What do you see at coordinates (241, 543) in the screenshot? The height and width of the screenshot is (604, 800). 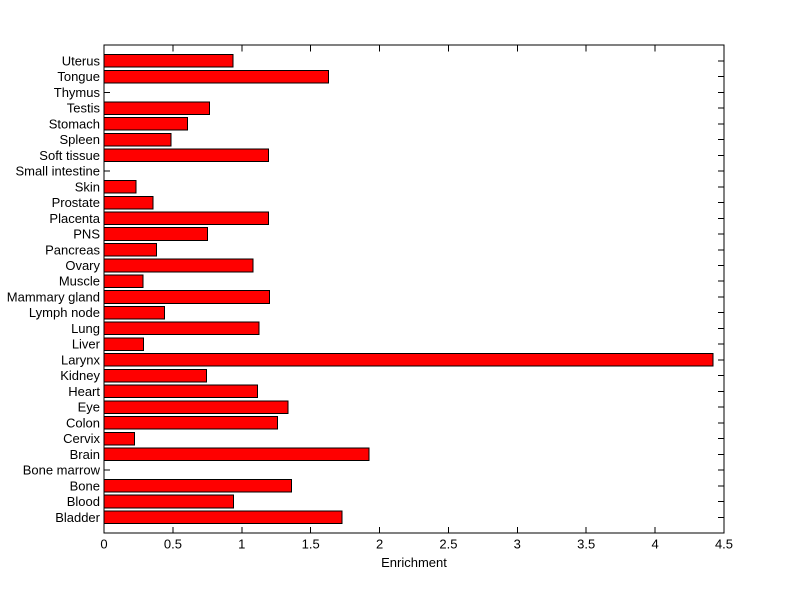 I see `svg-text: 1` at bounding box center [241, 543].